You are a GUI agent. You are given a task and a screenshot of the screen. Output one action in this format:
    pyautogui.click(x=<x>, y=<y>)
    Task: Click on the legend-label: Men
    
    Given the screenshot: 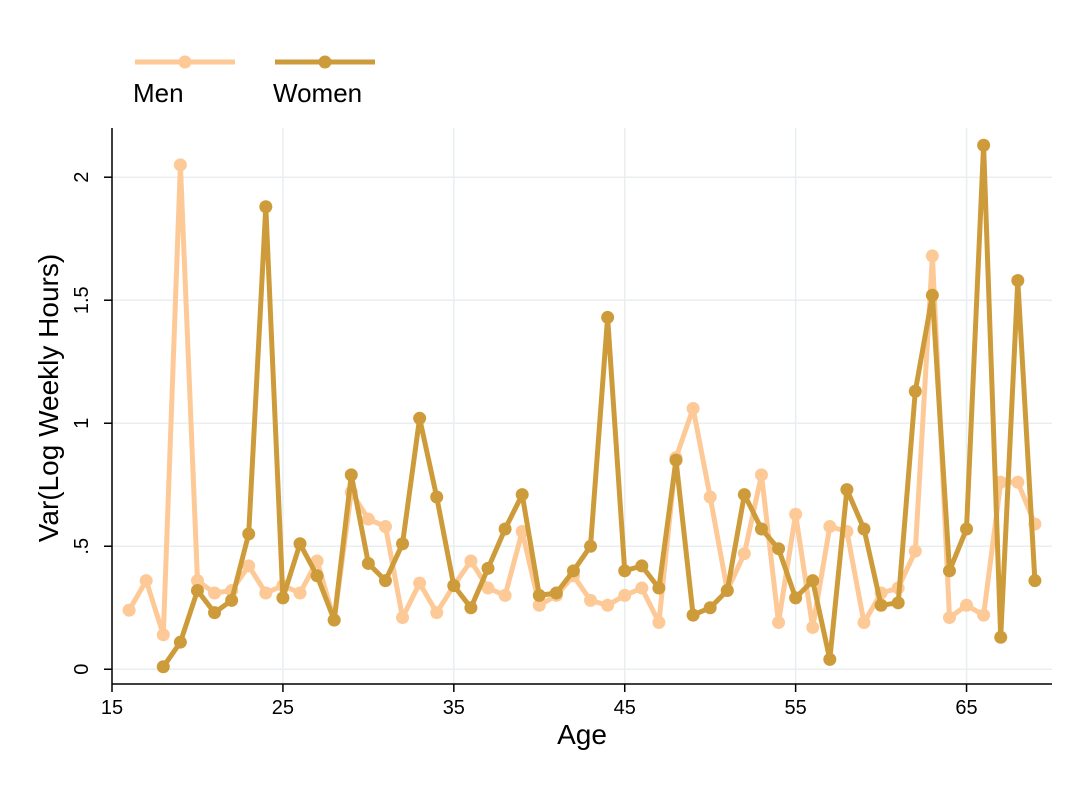 What is the action you would take?
    pyautogui.click(x=158, y=93)
    